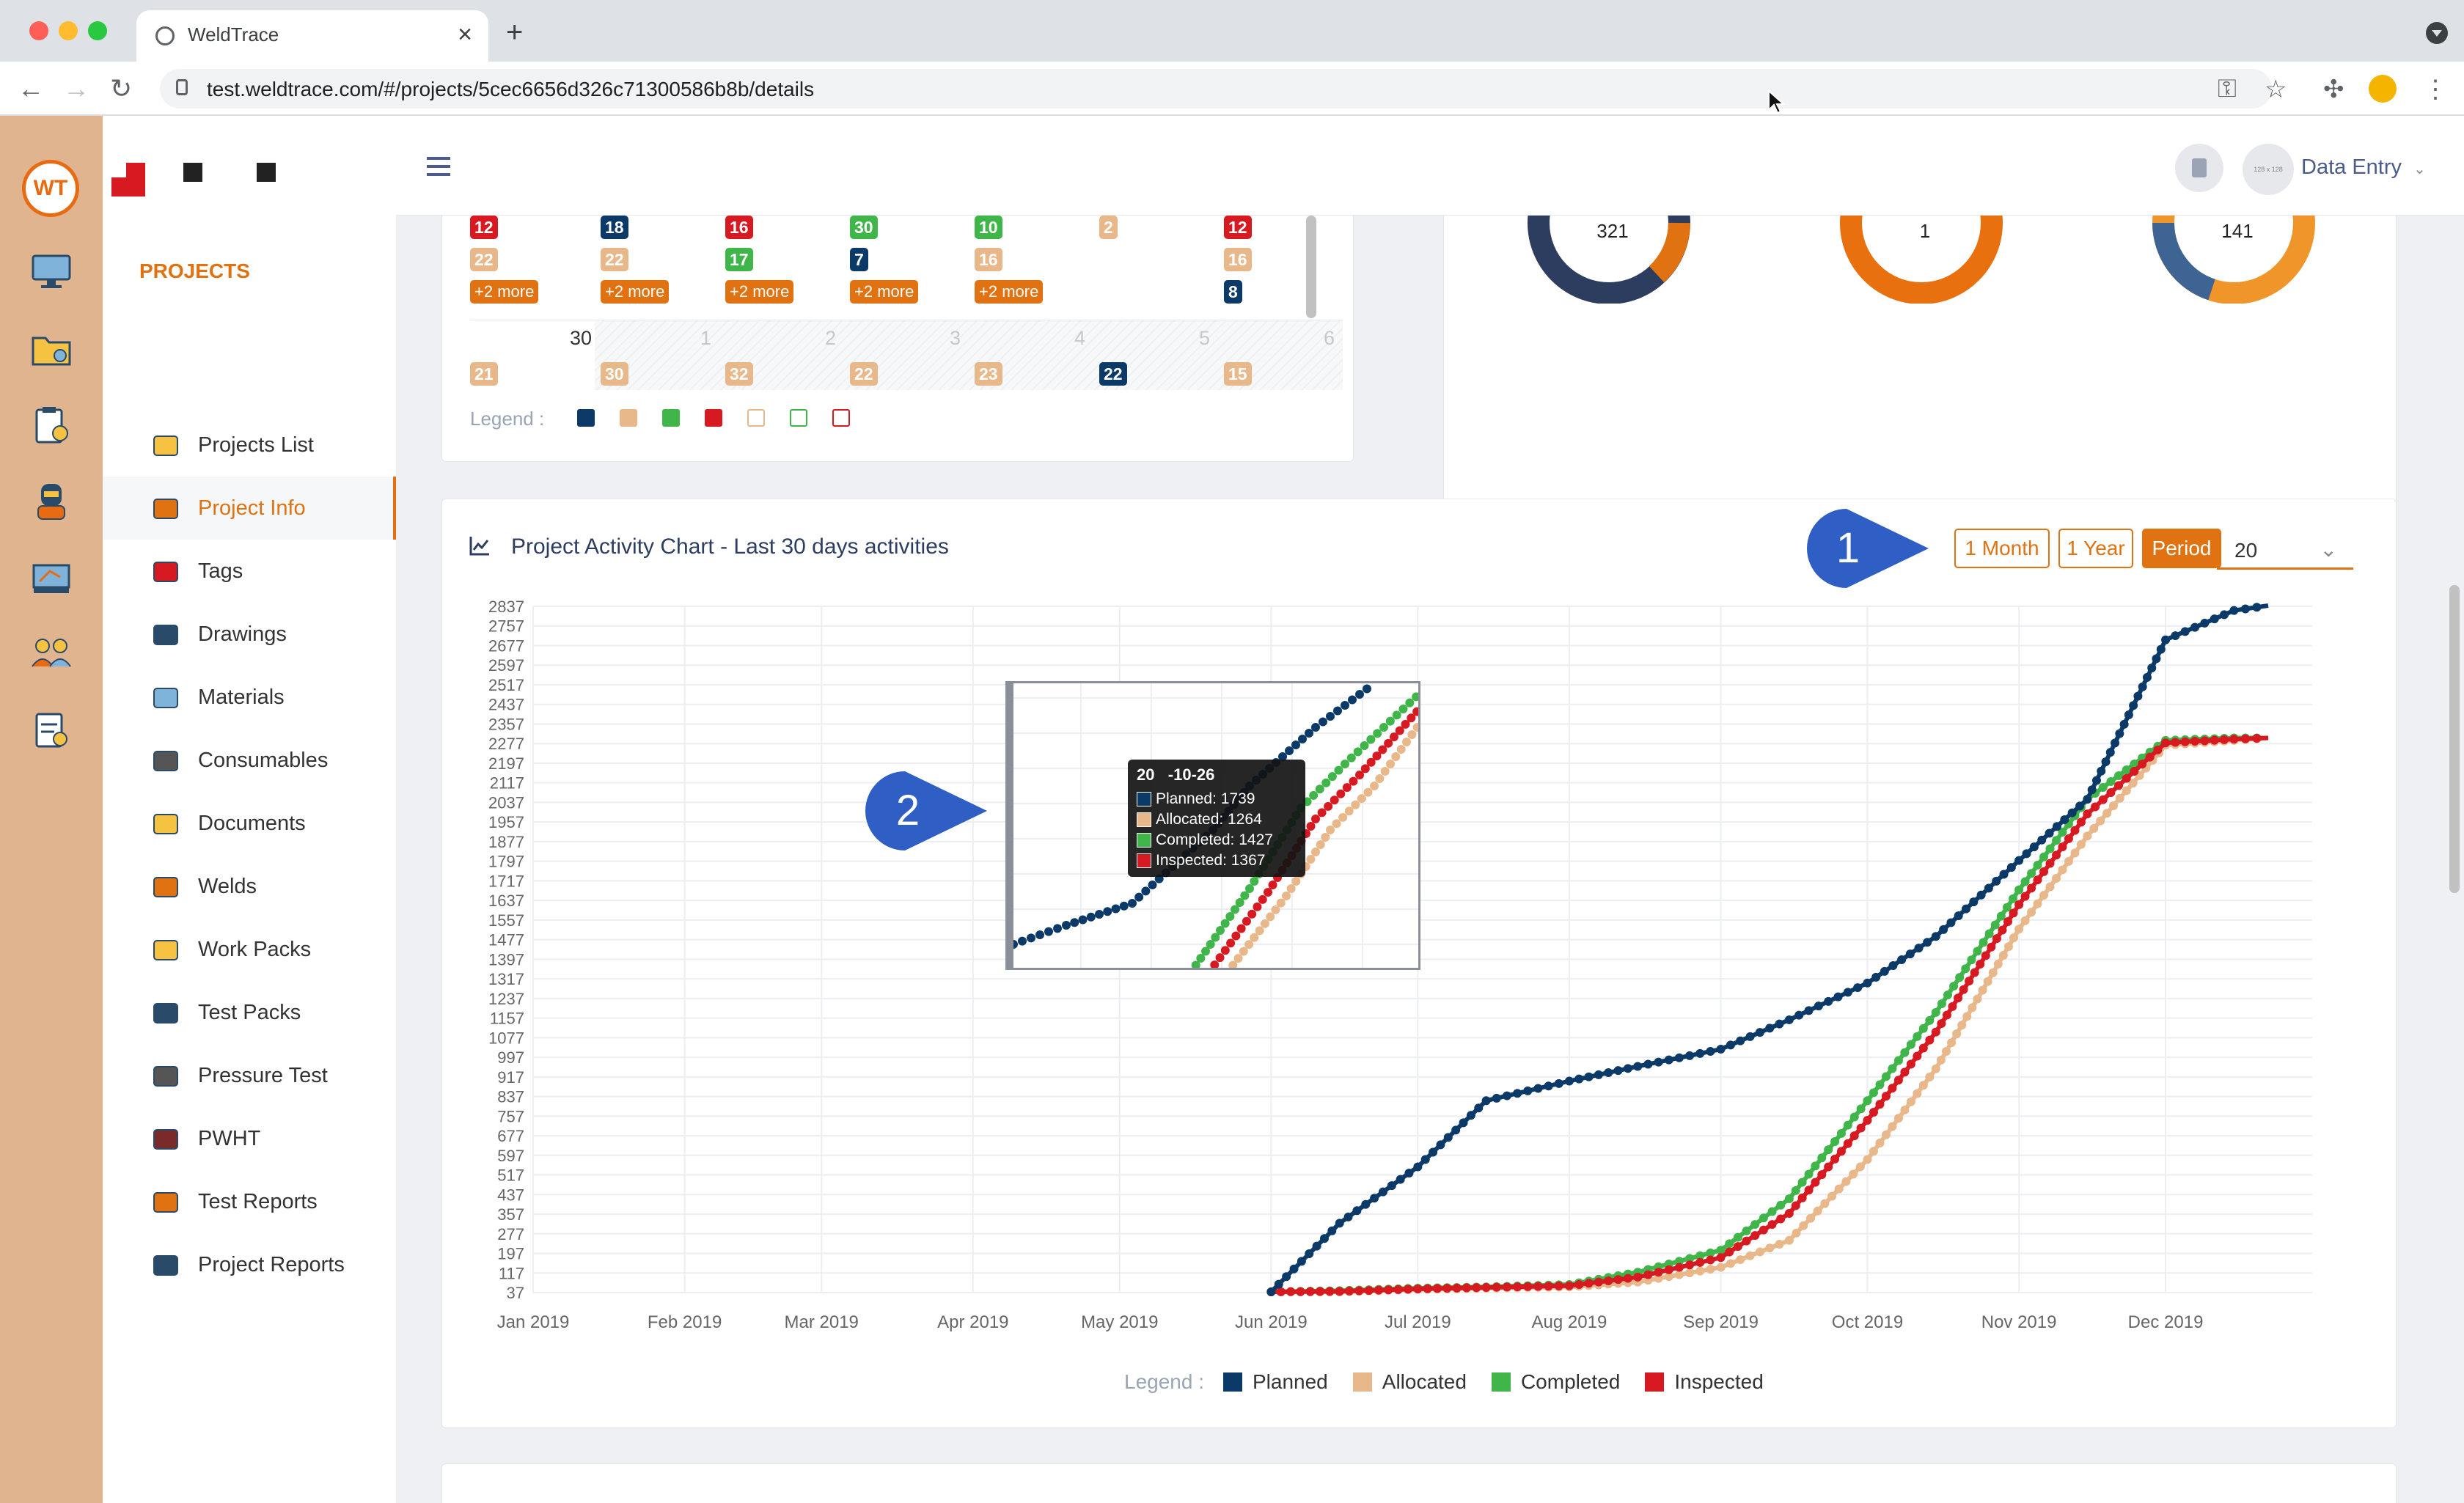 The height and width of the screenshot is (1503, 2464). I want to click on legend-allocated: Allocated, so click(1424, 1381).